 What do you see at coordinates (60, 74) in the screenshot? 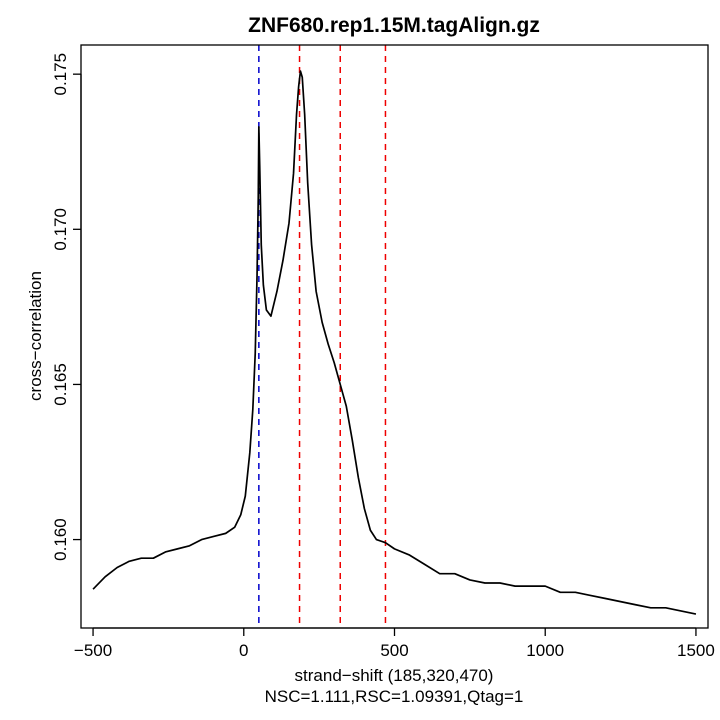
I see `y-tick-label: 0.175` at bounding box center [60, 74].